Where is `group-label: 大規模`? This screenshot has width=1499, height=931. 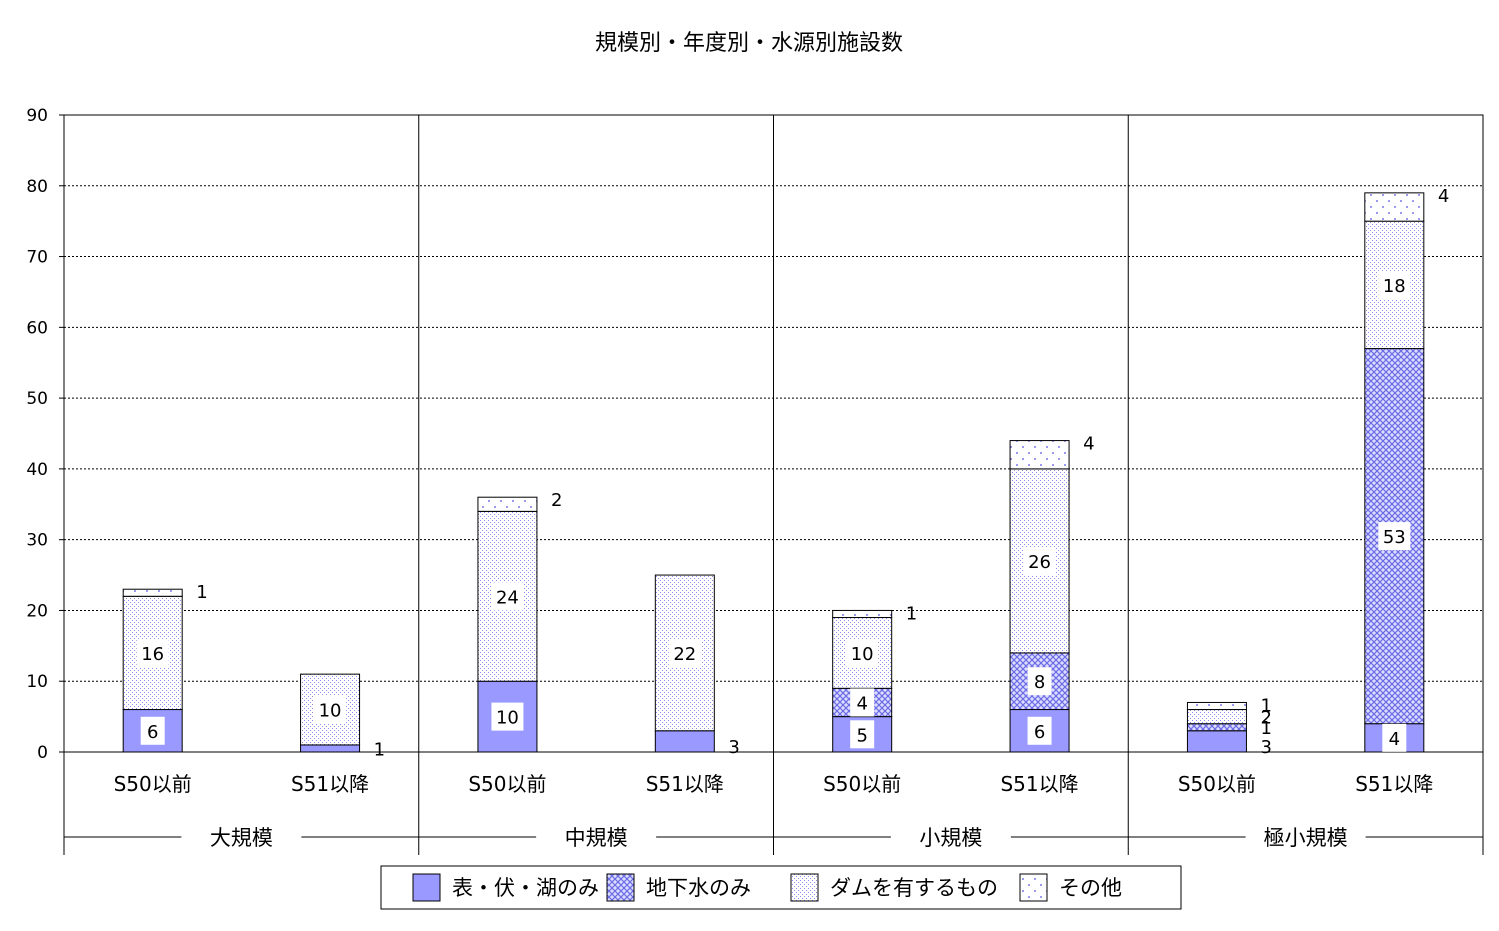
group-label: 大規模 is located at coordinates (241, 838).